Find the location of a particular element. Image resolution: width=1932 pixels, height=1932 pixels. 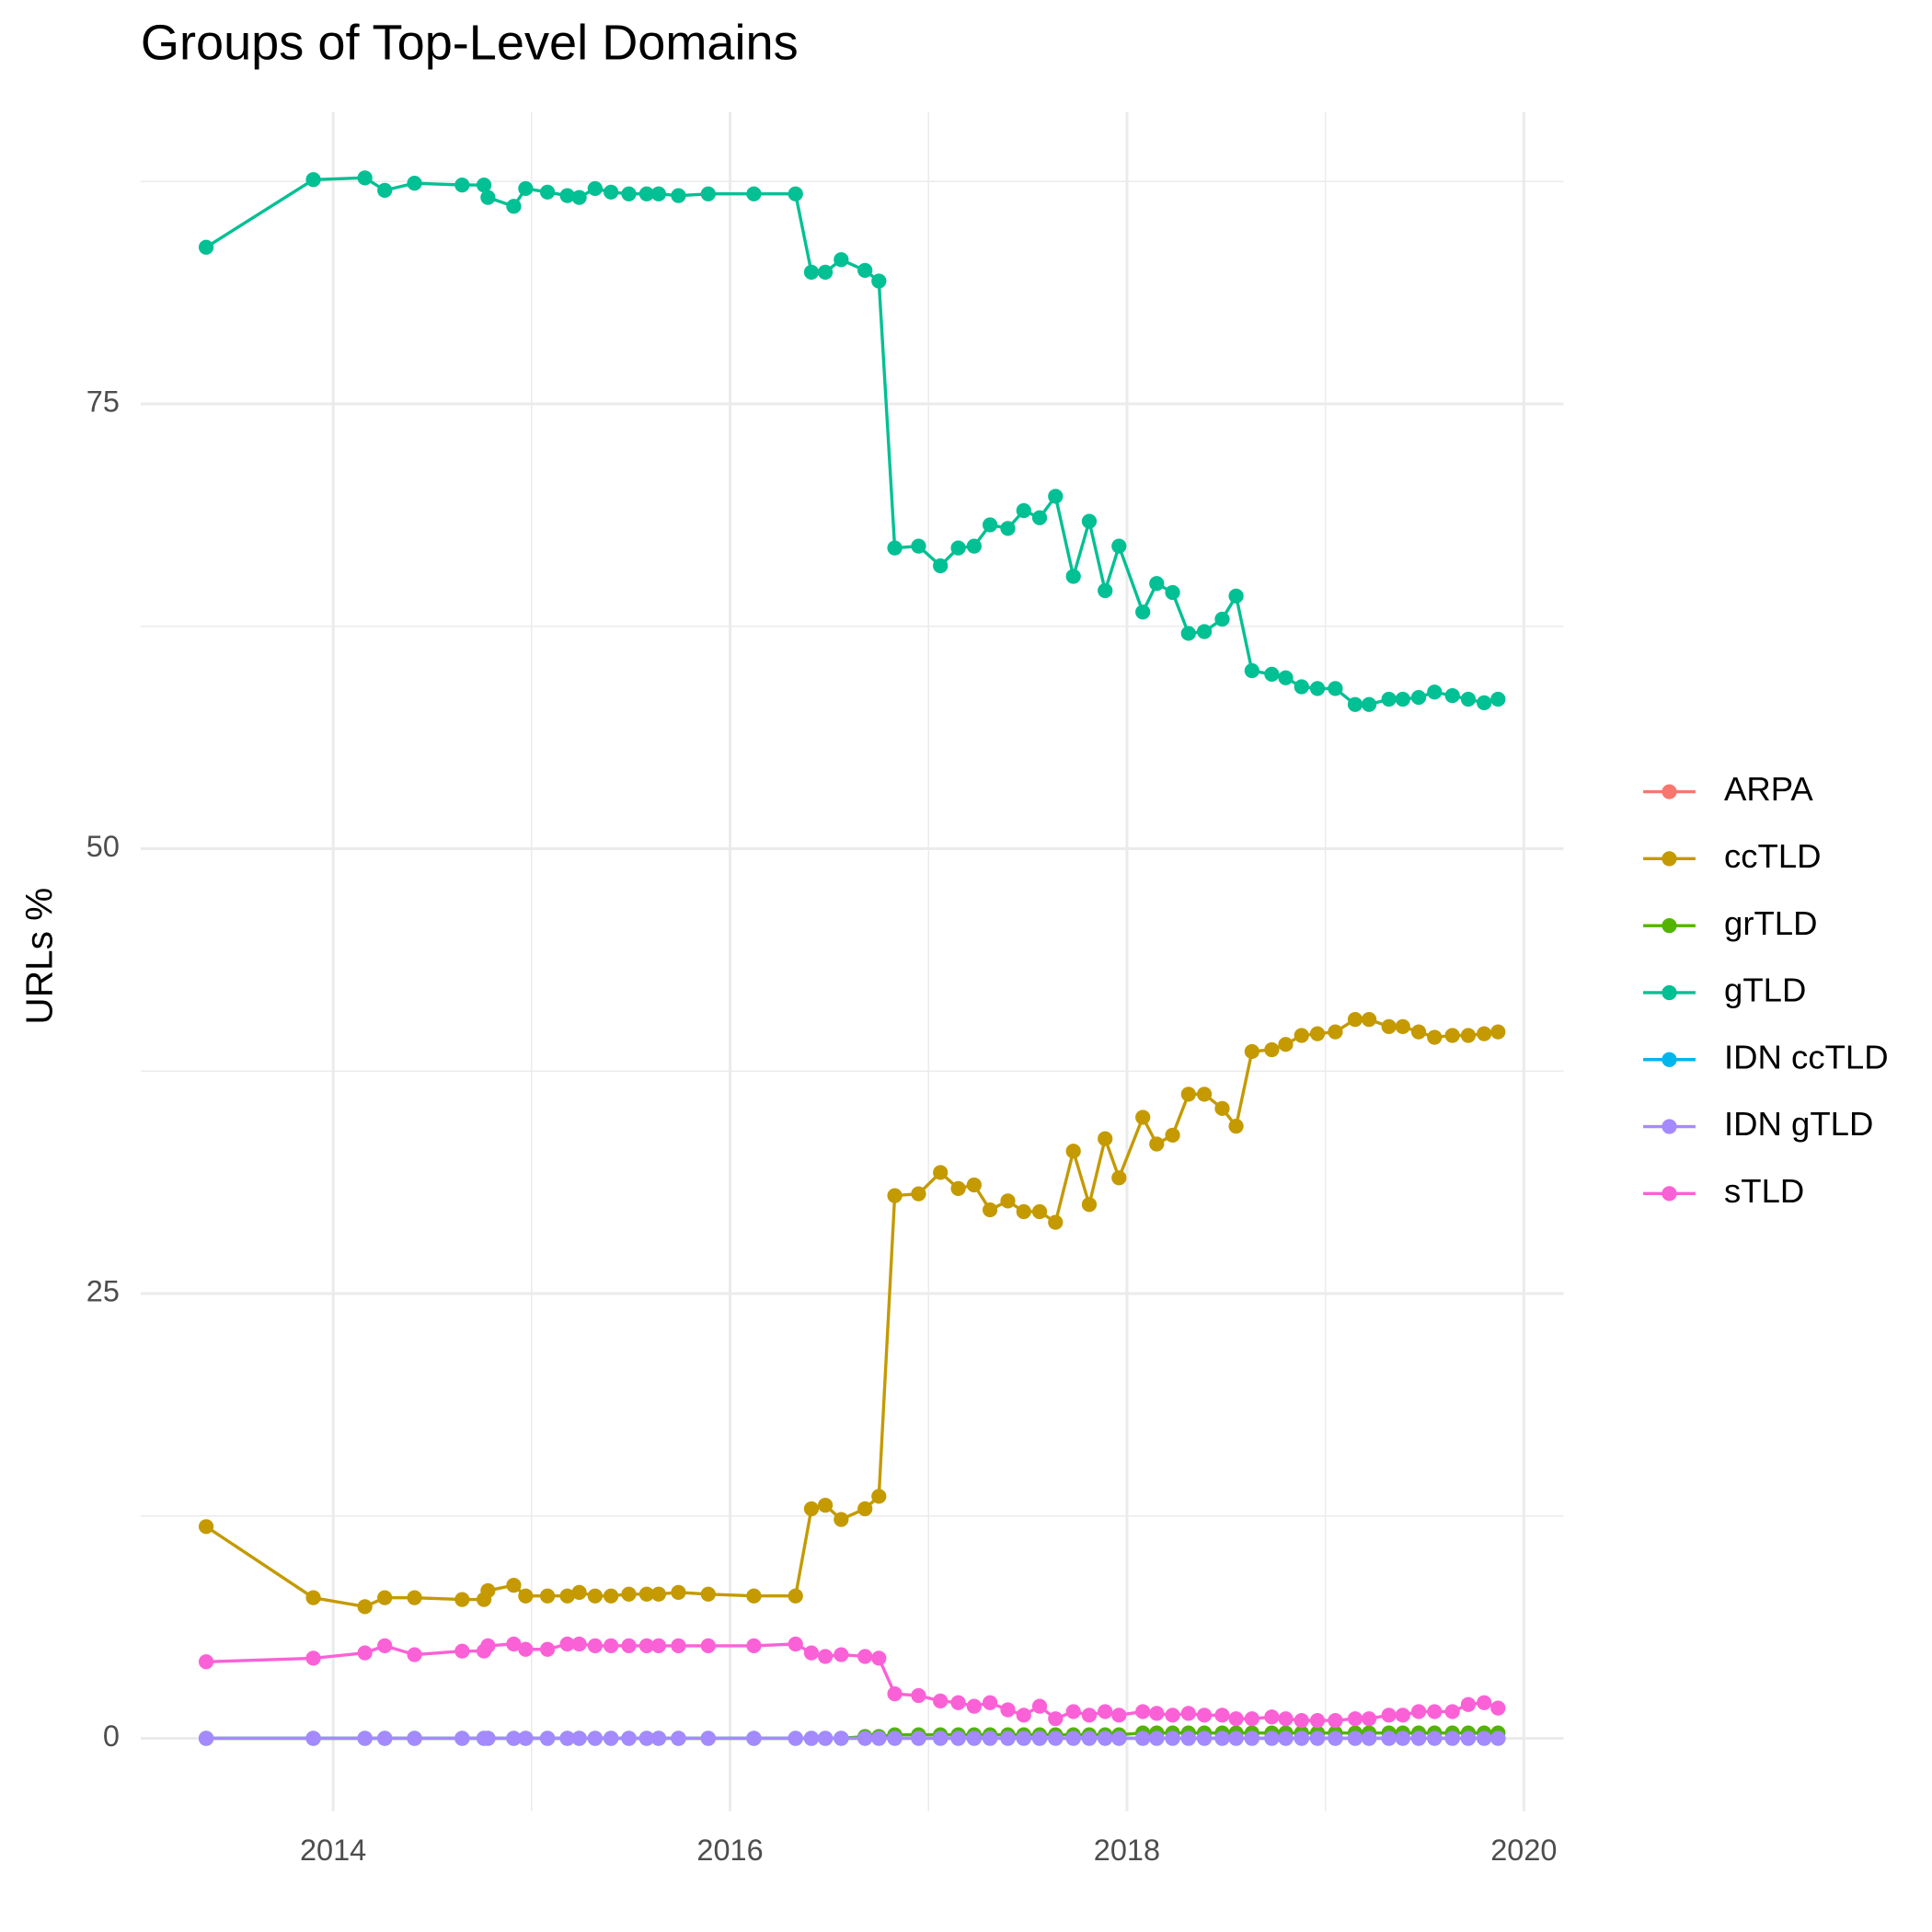

legend-item: grTLD is located at coordinates (1730, 923).